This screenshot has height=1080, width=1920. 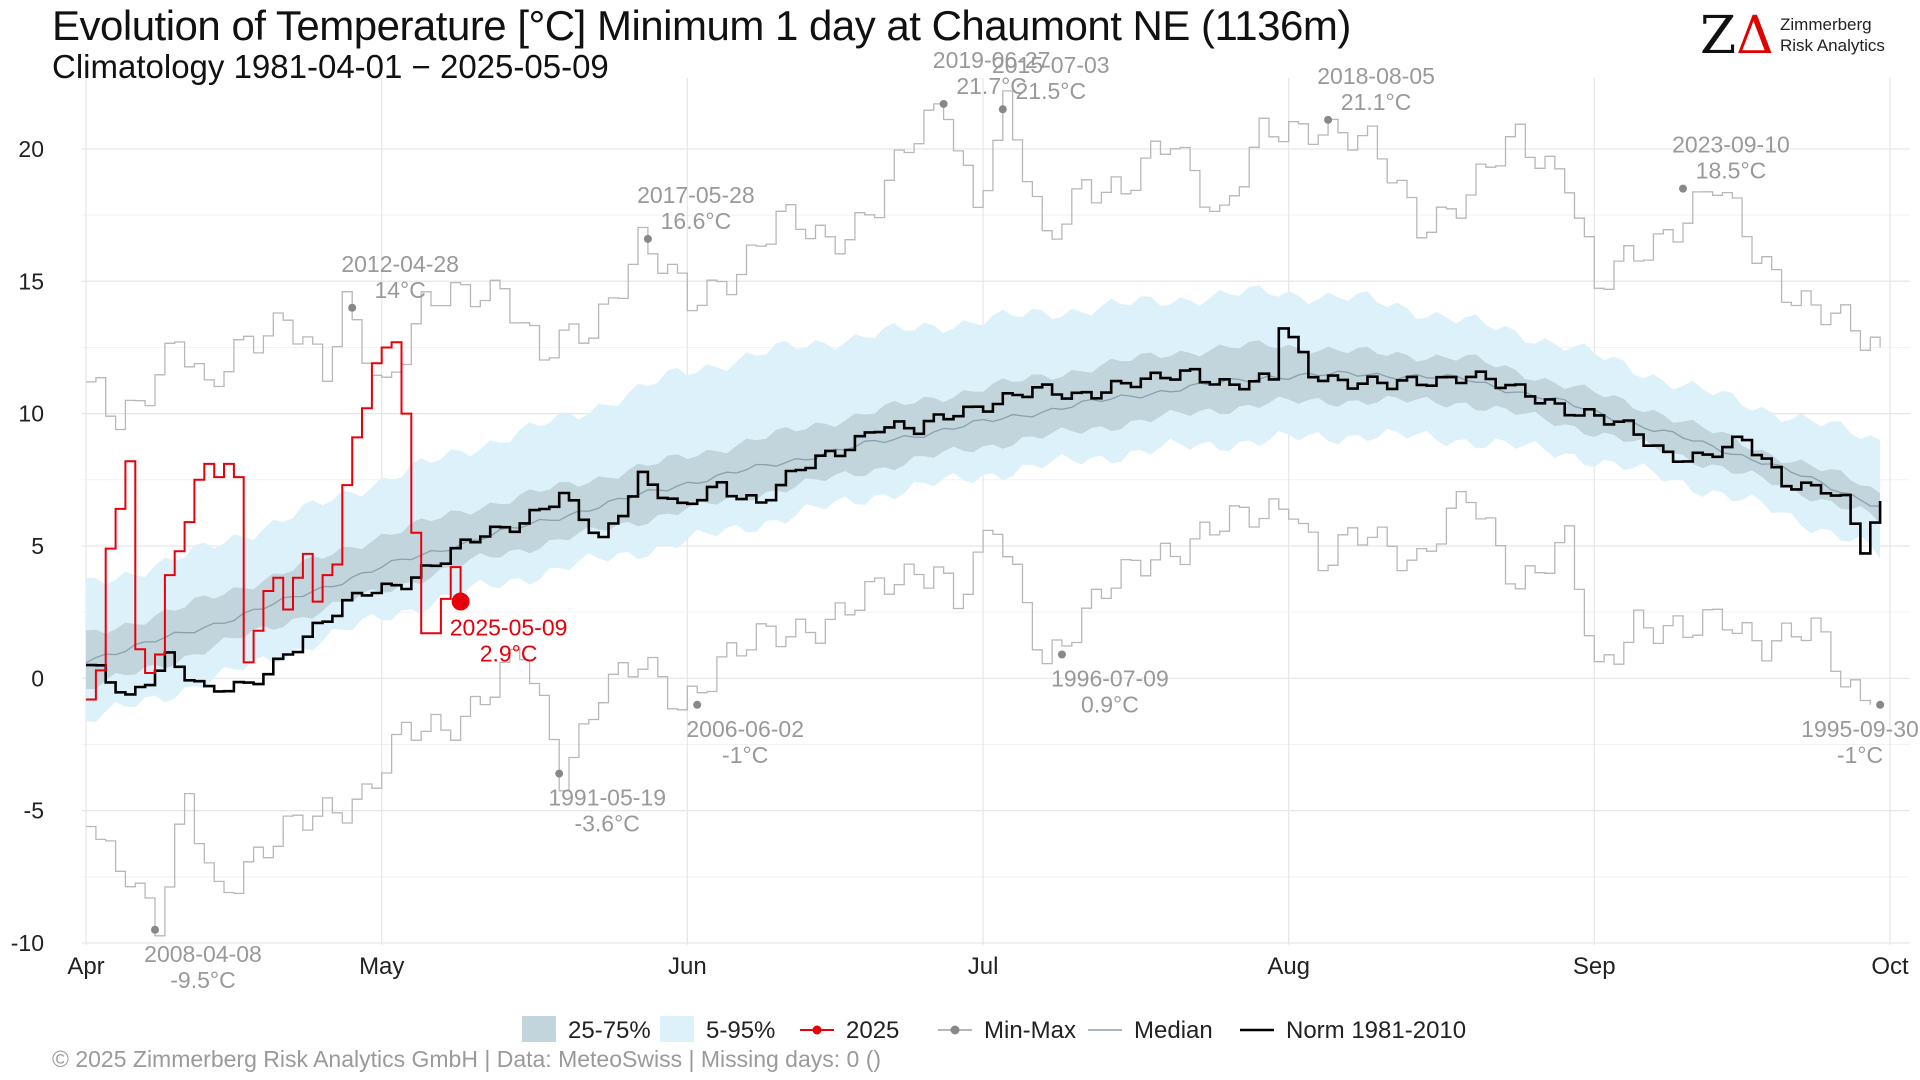 What do you see at coordinates (1030, 1030) in the screenshot?
I see `legend-label-minmax: Min-Max` at bounding box center [1030, 1030].